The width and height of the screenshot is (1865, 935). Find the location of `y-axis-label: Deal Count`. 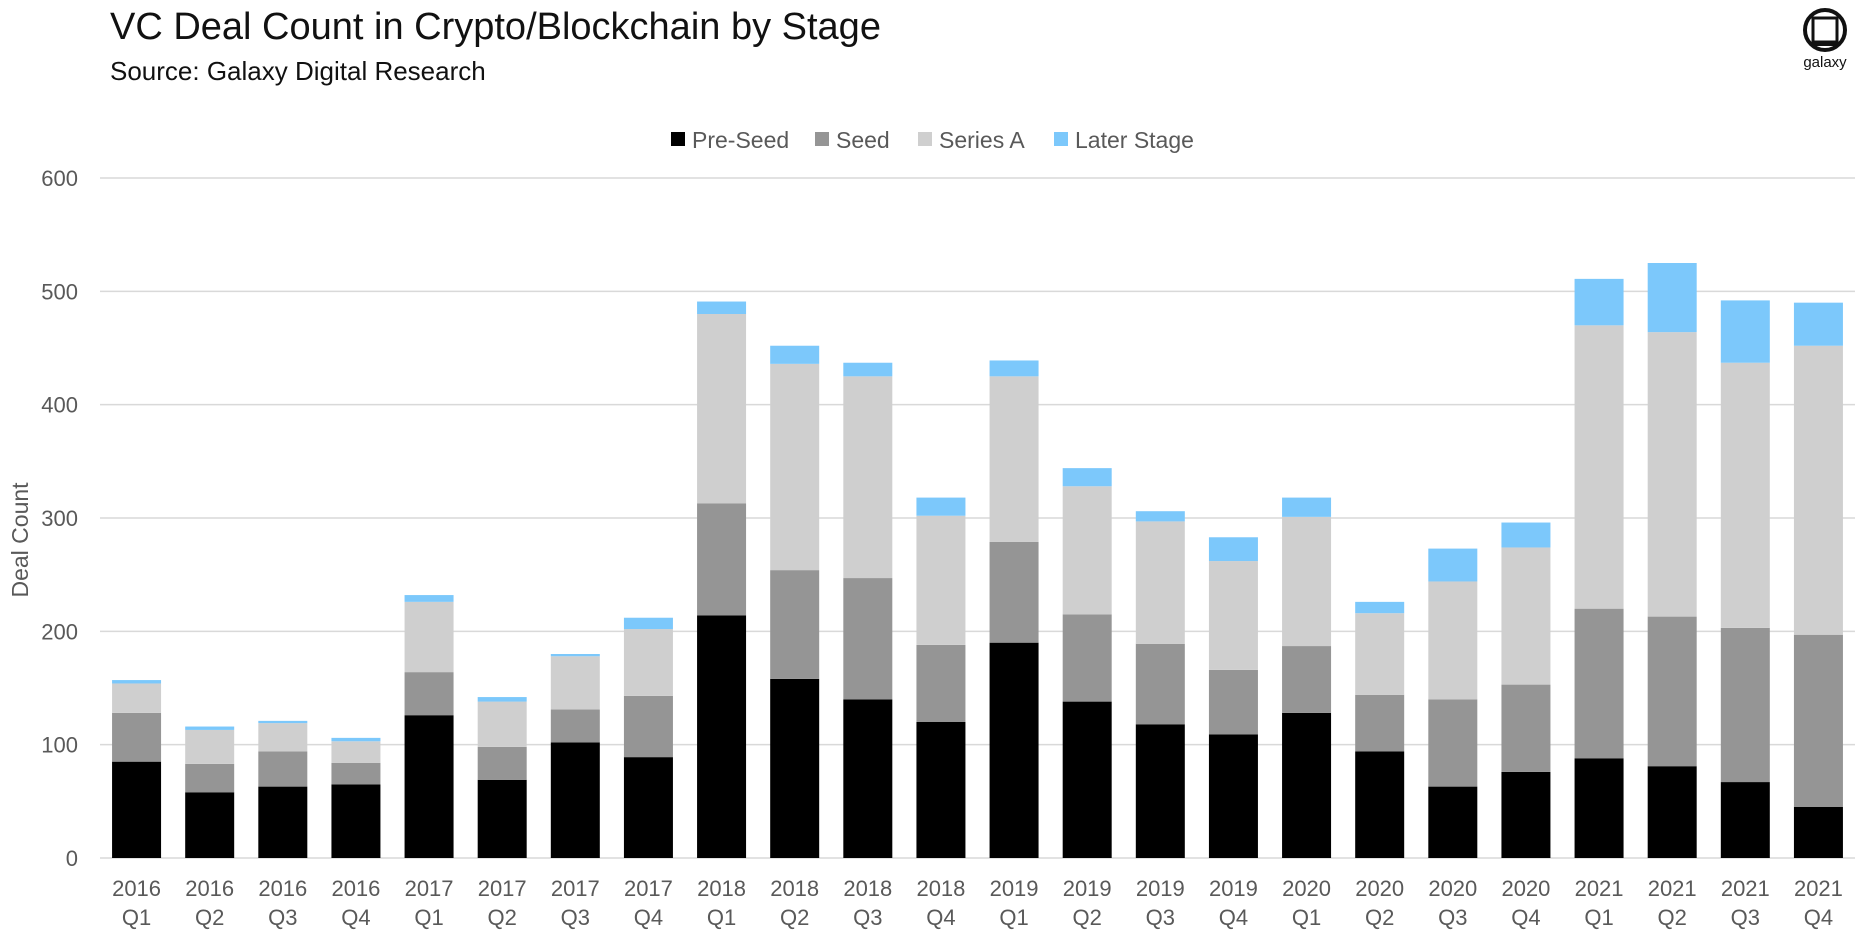

y-axis-label: Deal Count is located at coordinates (20, 540).